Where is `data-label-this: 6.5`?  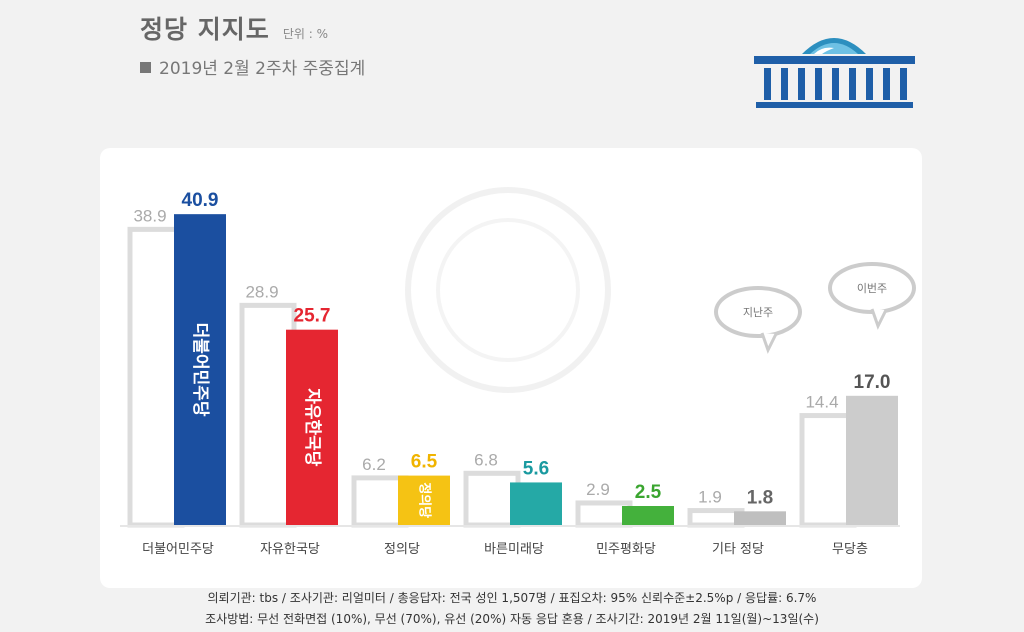
data-label-this: 6.5 is located at coordinates (424, 462).